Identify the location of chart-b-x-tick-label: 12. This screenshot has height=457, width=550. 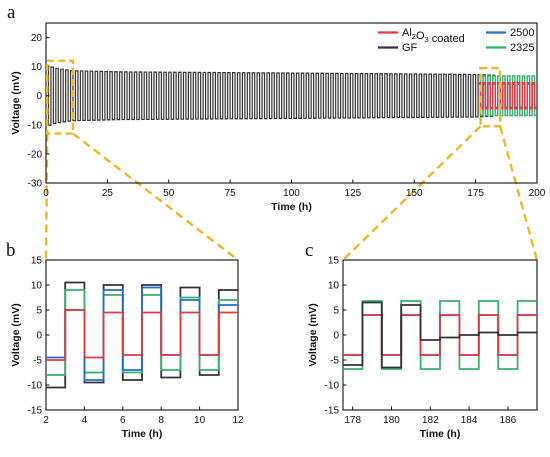
(238, 420).